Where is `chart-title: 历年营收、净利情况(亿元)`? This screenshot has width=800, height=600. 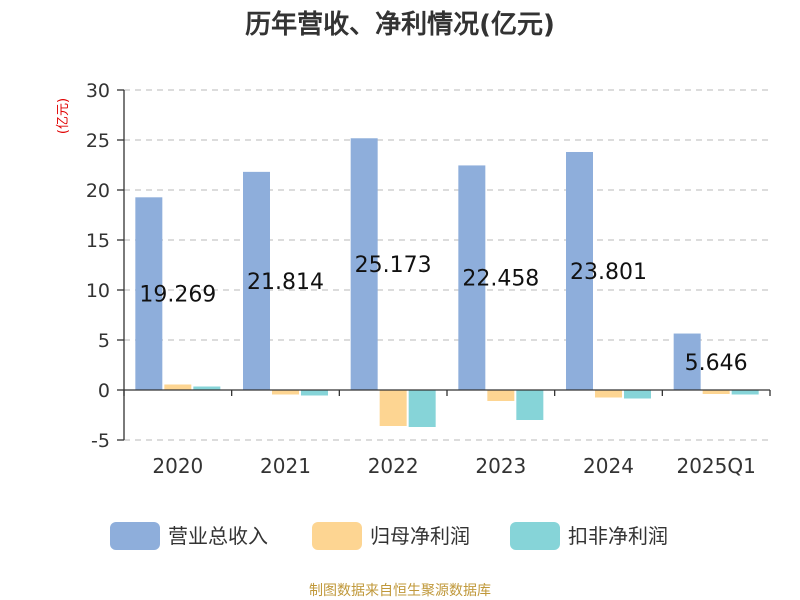
chart-title: 历年营收、净利情况(亿元) is located at coordinates (400, 24).